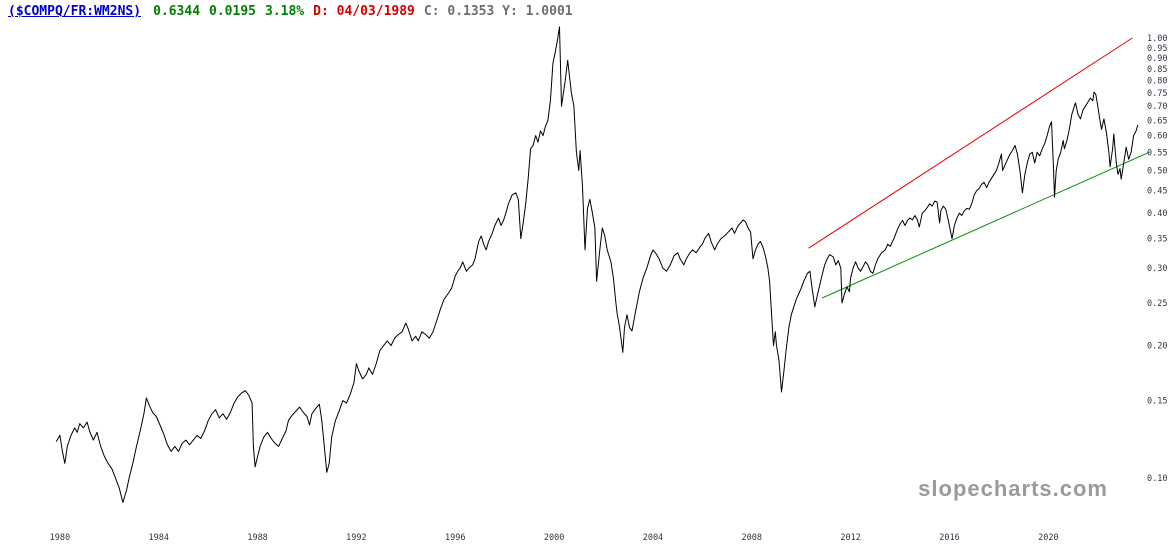  I want to click on y-axis-label: 0.70, so click(1157, 107).